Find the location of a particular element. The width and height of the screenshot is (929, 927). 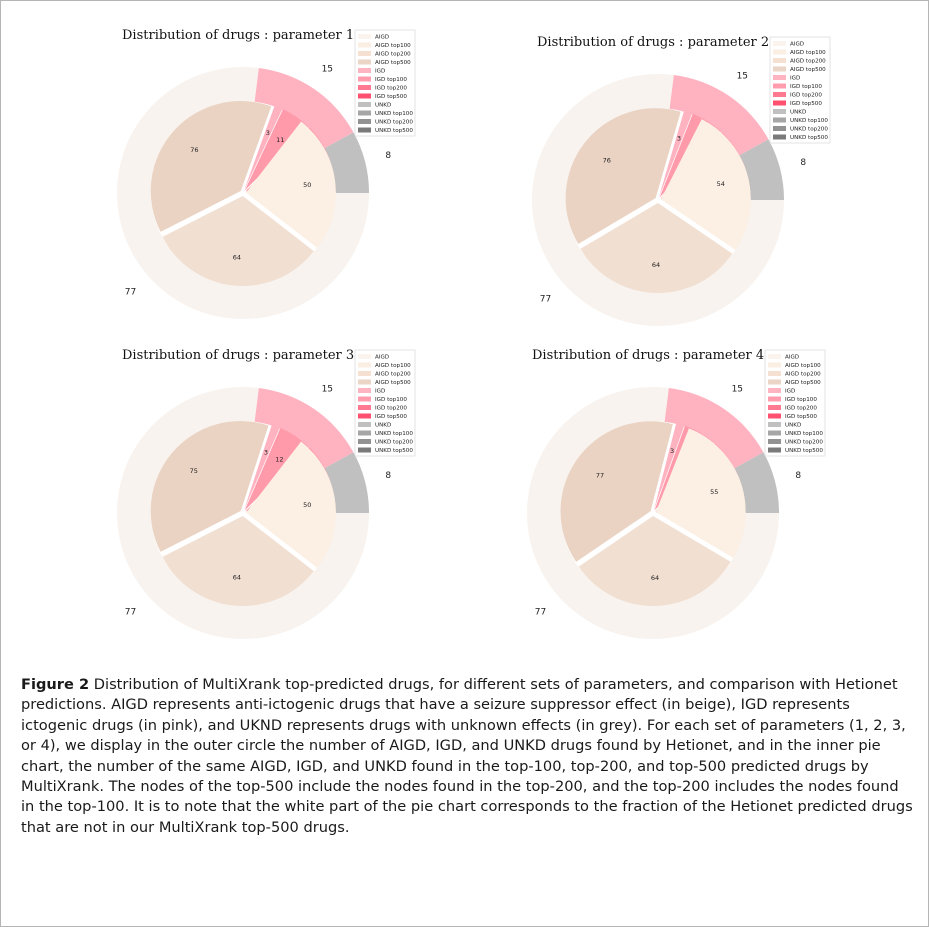

inner-value-label: 55 is located at coordinates (714, 492).